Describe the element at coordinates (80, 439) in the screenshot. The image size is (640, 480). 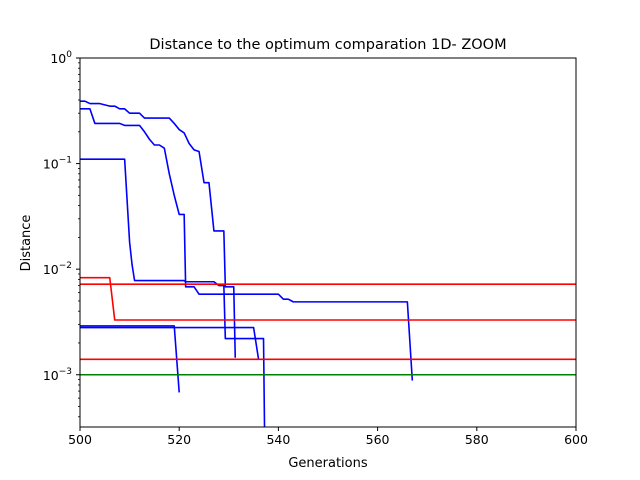
I see `x-tick-label: 500` at that location.